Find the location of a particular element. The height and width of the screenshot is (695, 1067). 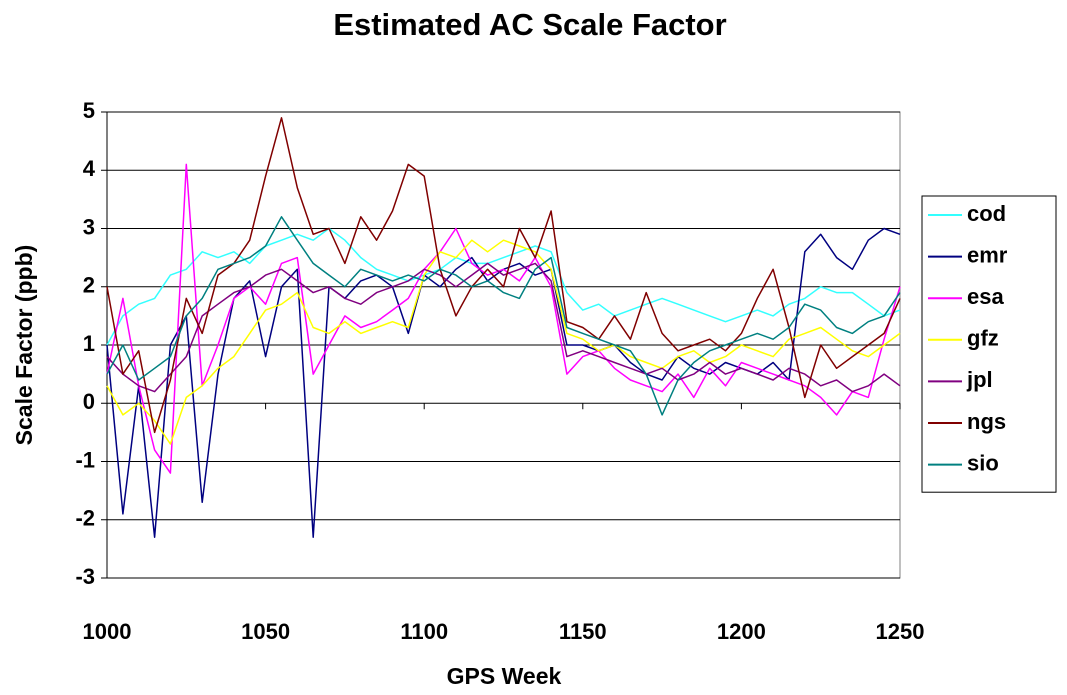

legend-label: emr is located at coordinates (987, 254).